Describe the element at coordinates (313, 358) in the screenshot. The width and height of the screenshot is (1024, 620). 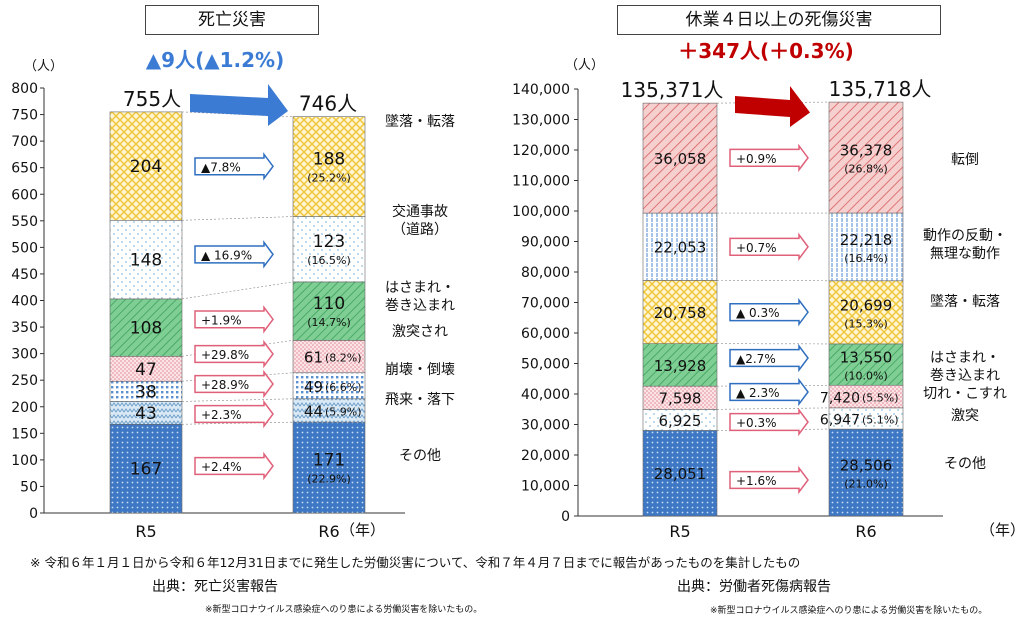
I see `bar-value-label: 61` at that location.